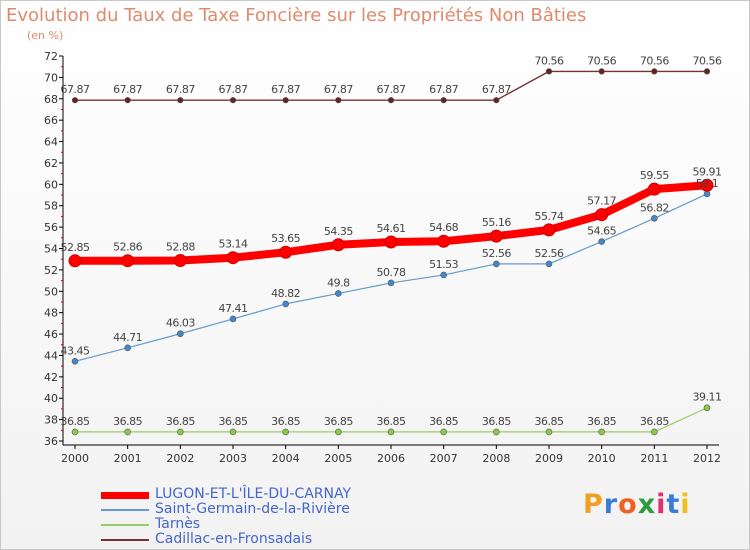 This screenshot has width=750, height=550. I want to click on y-tick-label: 56, so click(51, 227).